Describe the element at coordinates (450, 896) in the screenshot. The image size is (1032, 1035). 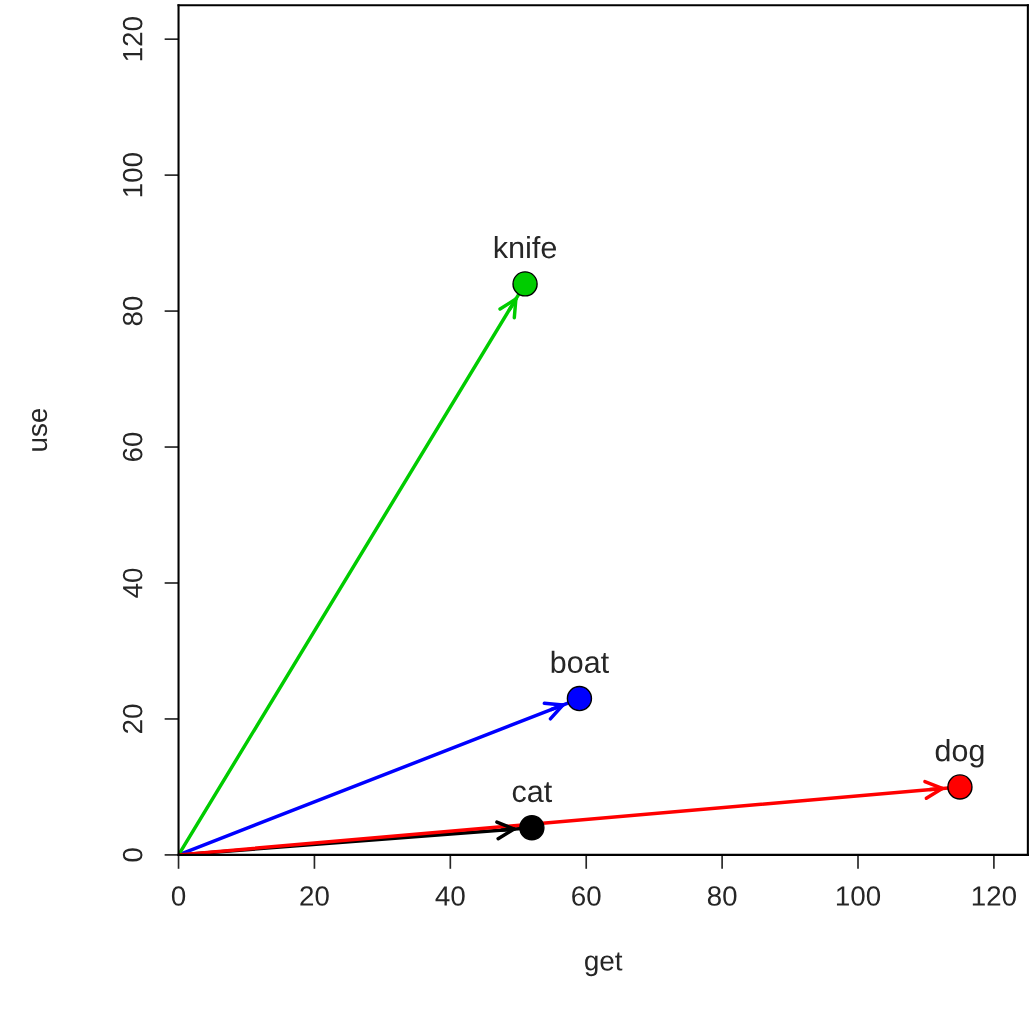
I see `x-tick-label: 40` at that location.